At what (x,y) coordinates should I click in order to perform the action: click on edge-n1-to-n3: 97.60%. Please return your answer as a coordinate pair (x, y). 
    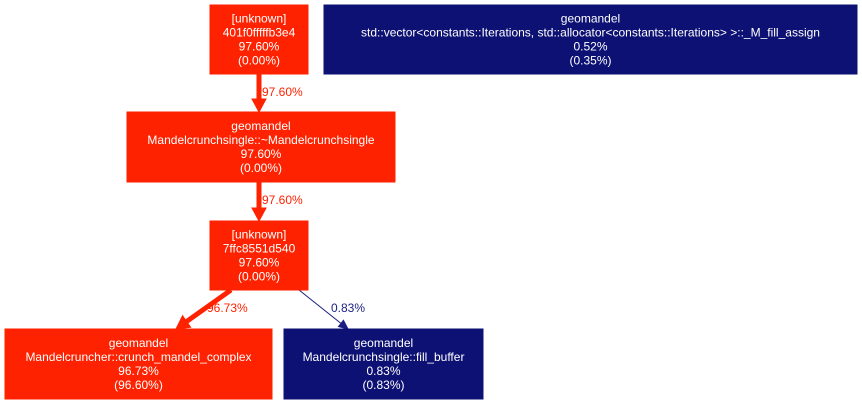
    Looking at the image, I should click on (277, 94).